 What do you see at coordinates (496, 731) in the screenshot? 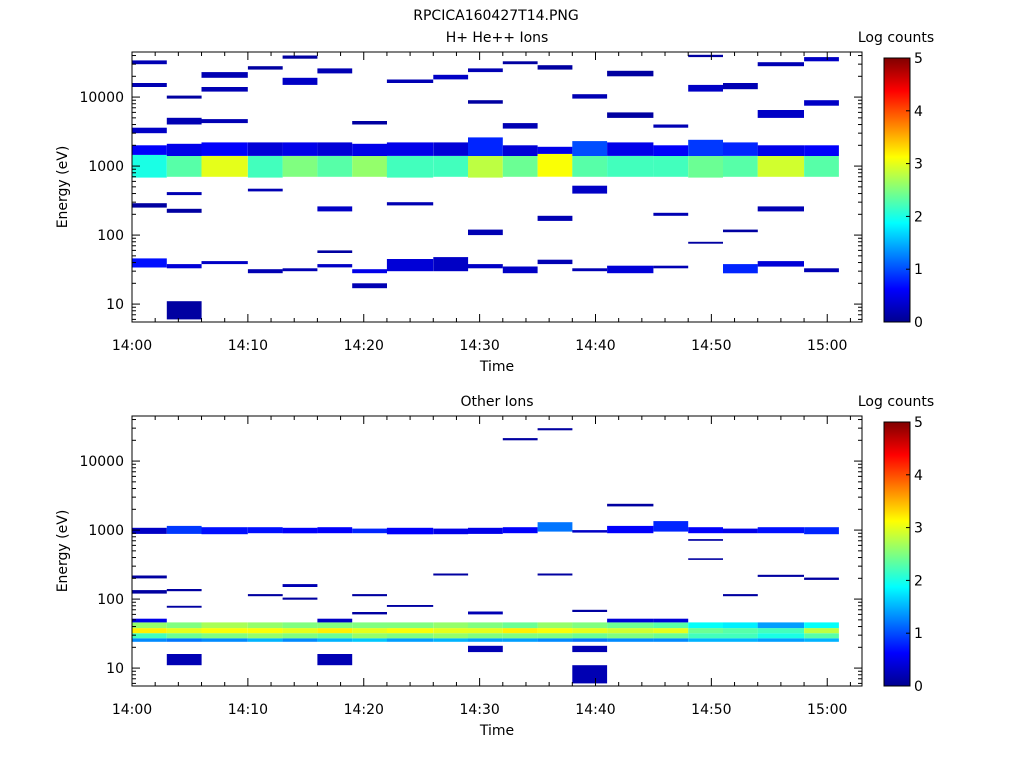
I see `x-axis-label: Time` at bounding box center [496, 731].